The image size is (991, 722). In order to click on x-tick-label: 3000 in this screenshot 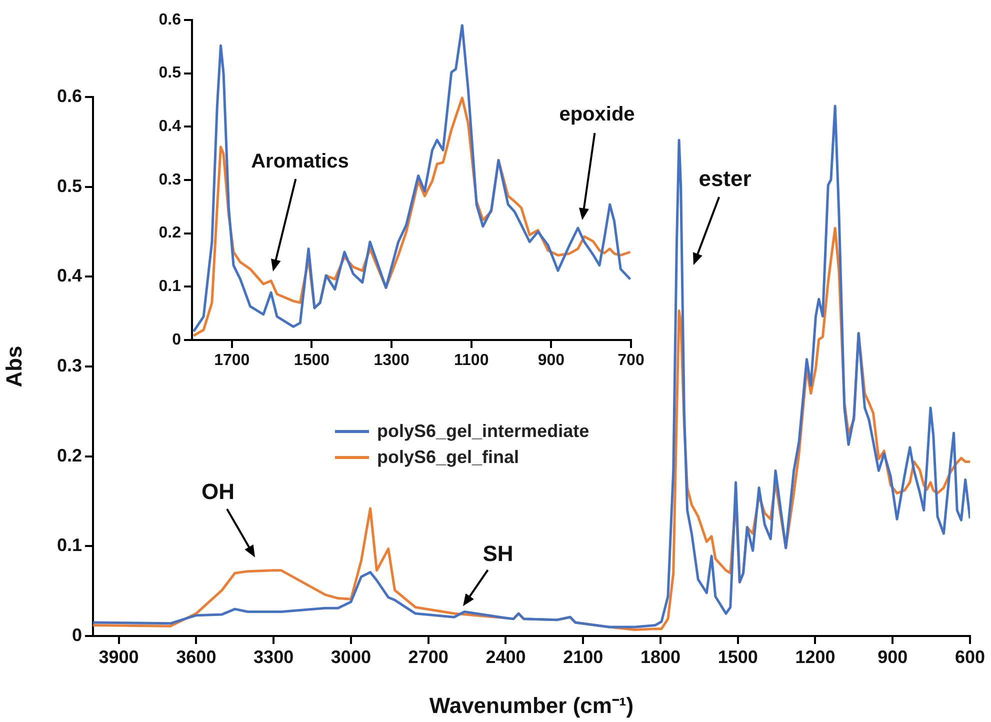, I will do `click(350, 656)`.